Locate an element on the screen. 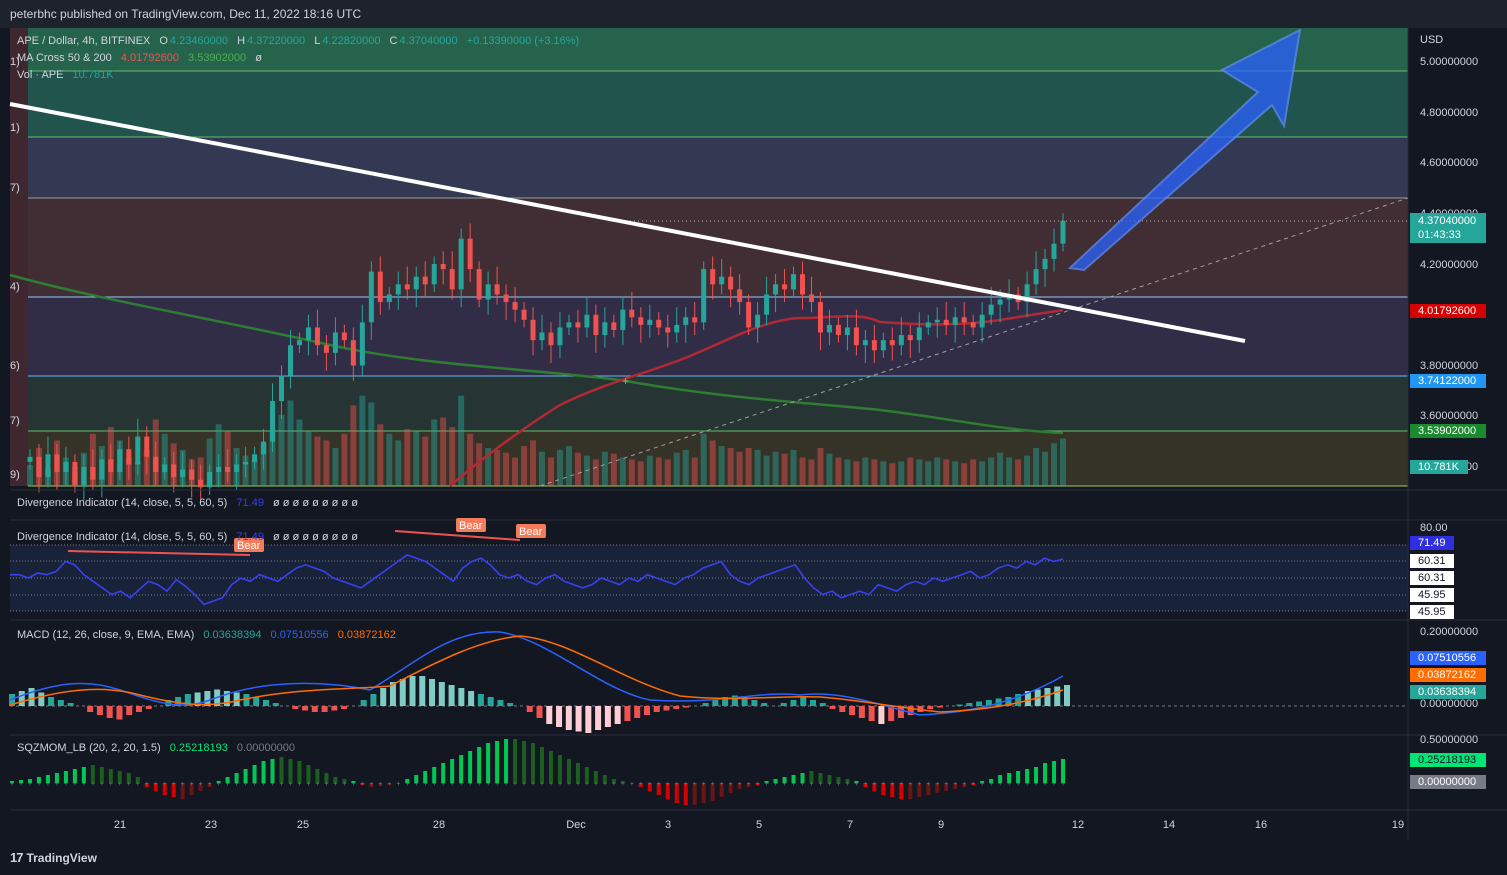 This screenshot has height=875, width=1507. l-label: L is located at coordinates (317, 41).